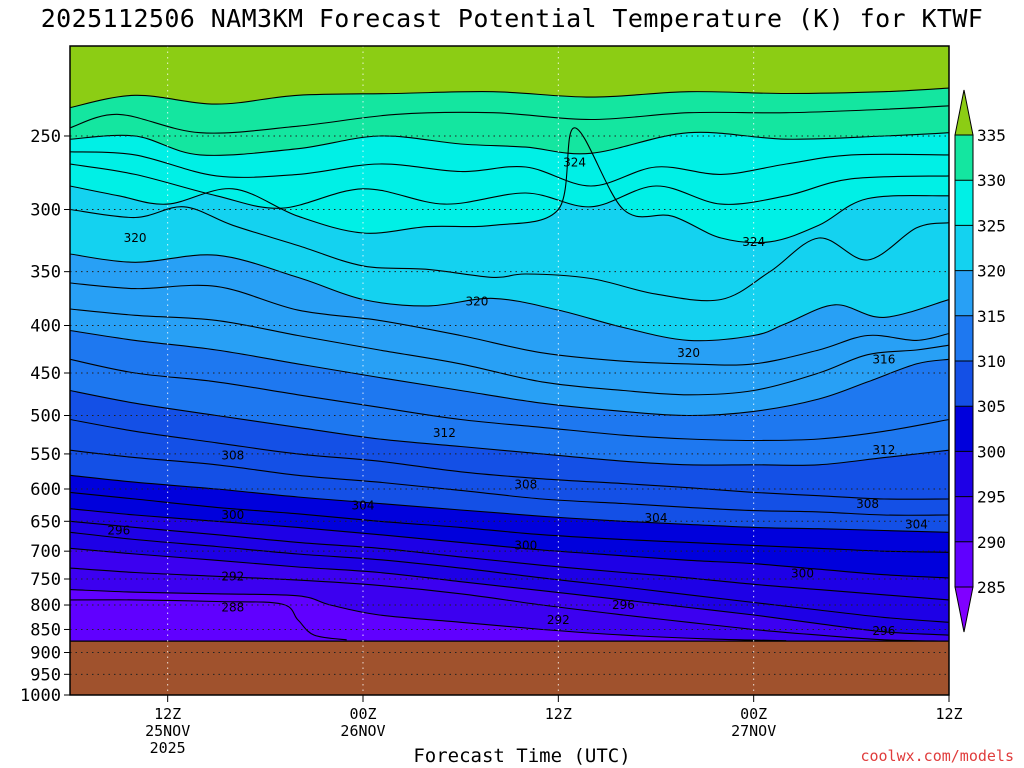  What do you see at coordinates (45, 455) in the screenshot?
I see `y-tick-label: 550` at bounding box center [45, 455].